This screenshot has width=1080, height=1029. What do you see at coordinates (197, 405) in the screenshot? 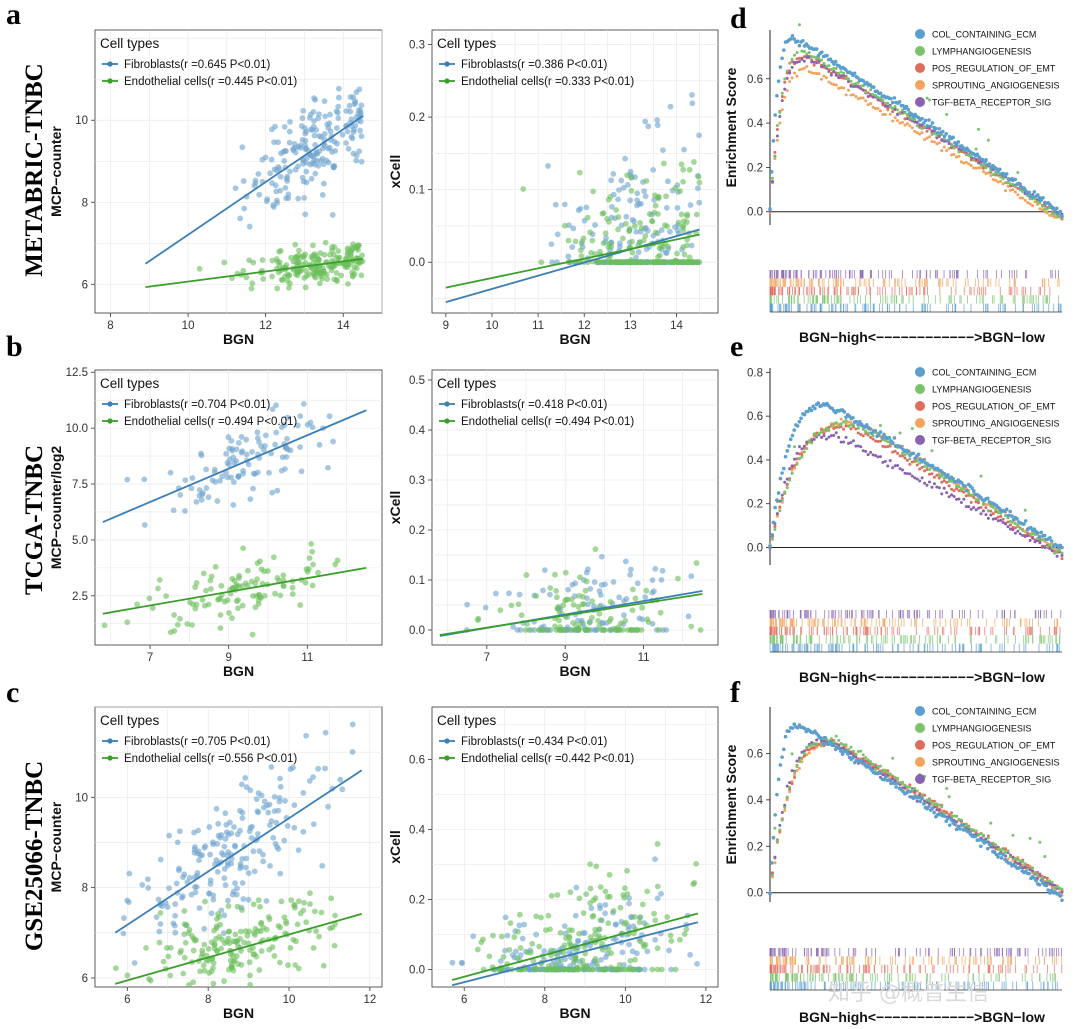
I see `legend-entry: Fibroblasts(r =0.704 P<0.01)` at bounding box center [197, 405].